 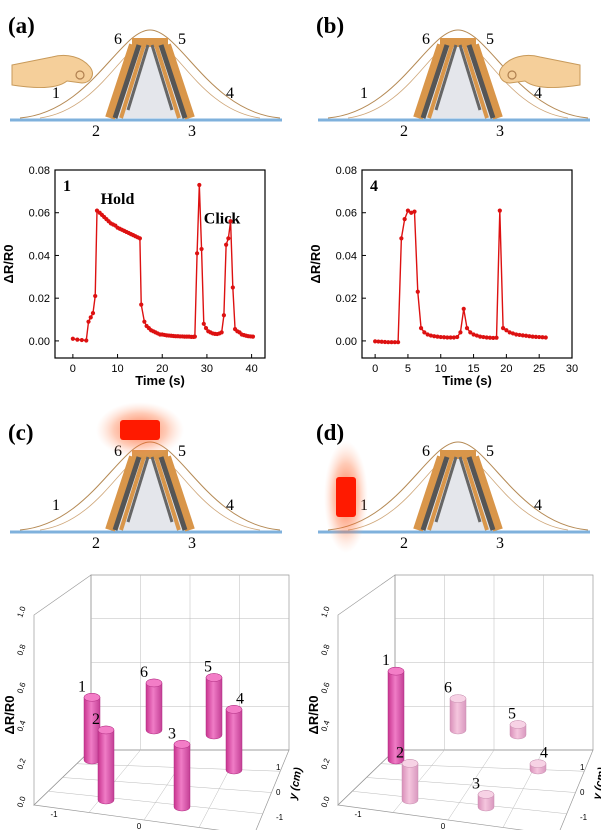 I want to click on c-sensor-label-3: 3, so click(x=192, y=543).